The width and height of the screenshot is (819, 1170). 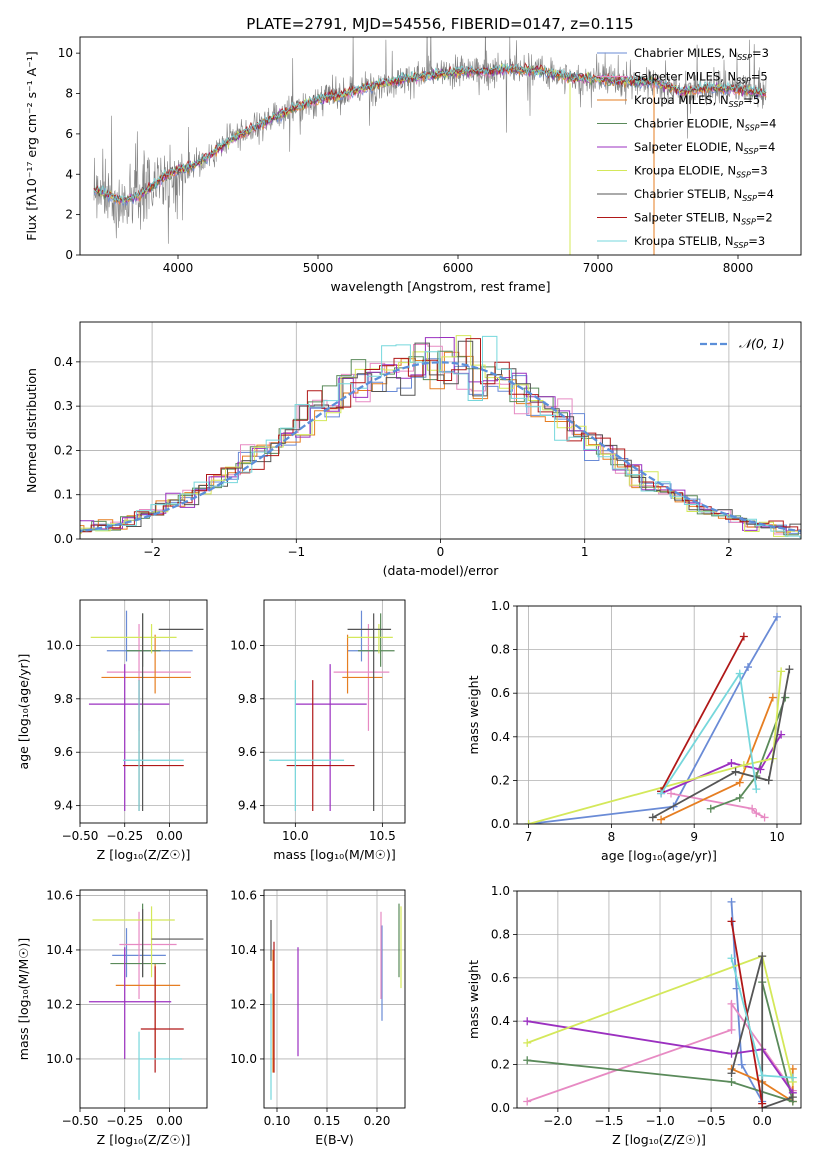 I want to click on legend-label: Kroupa MILES, NSSP=5, so click(x=697, y=101).